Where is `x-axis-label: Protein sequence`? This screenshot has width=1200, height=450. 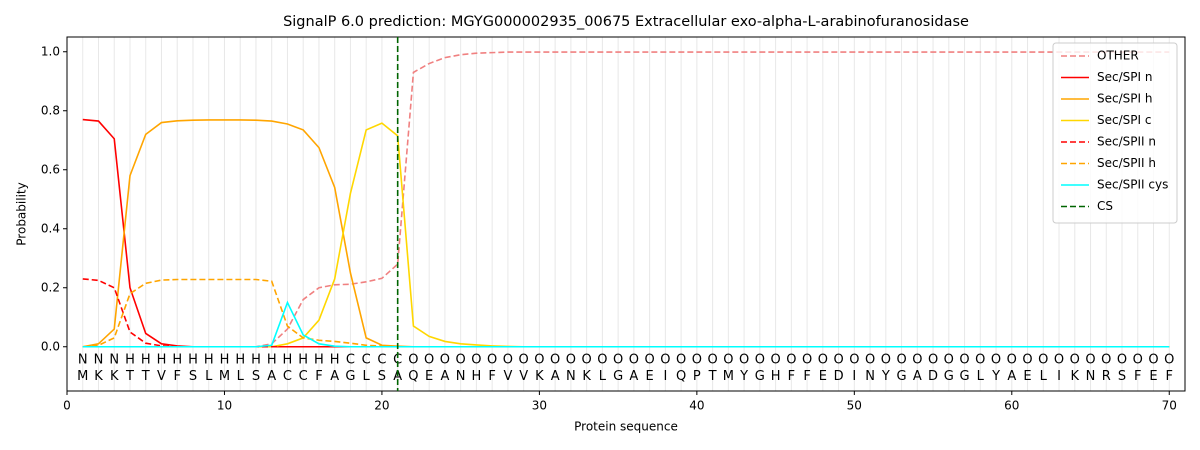
x-axis-label: Protein sequence is located at coordinates (626, 427).